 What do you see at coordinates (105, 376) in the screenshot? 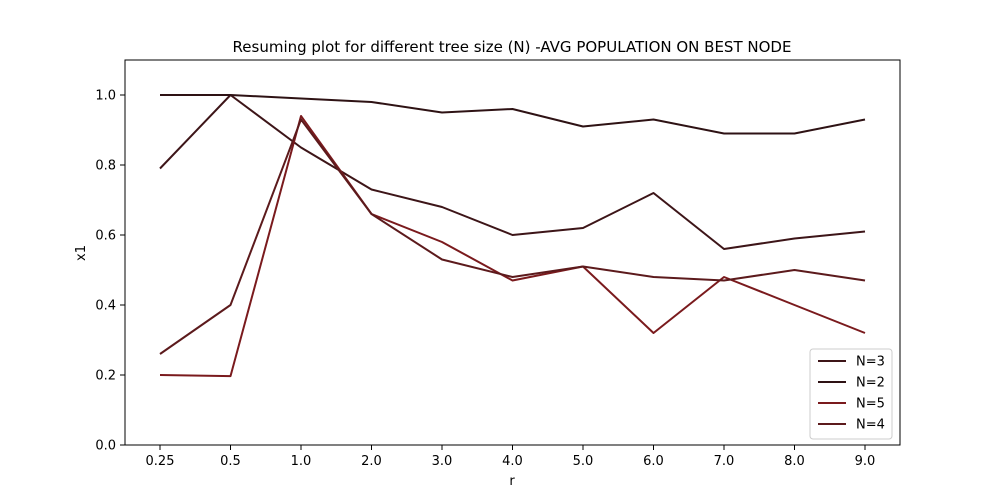
I see `y-tick-label: 0.2` at bounding box center [105, 376].